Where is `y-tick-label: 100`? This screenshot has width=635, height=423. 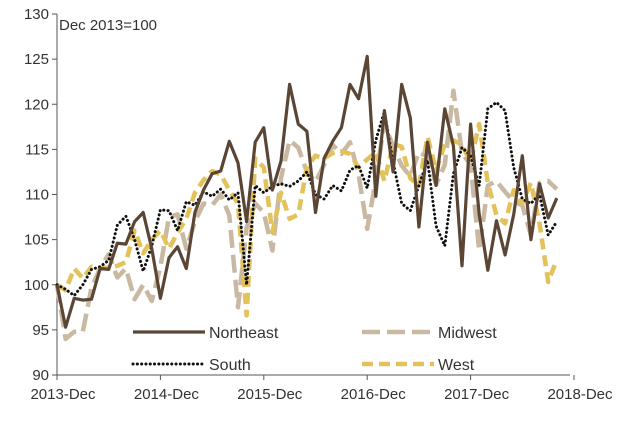 y-tick-label: 100 is located at coordinates (36, 285).